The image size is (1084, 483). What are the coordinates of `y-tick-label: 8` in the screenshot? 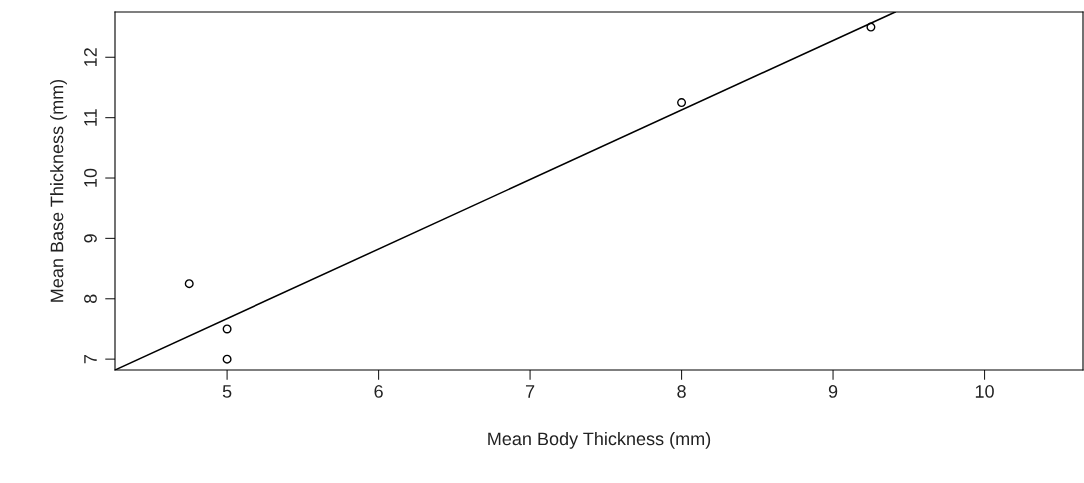 It's located at (90, 298).